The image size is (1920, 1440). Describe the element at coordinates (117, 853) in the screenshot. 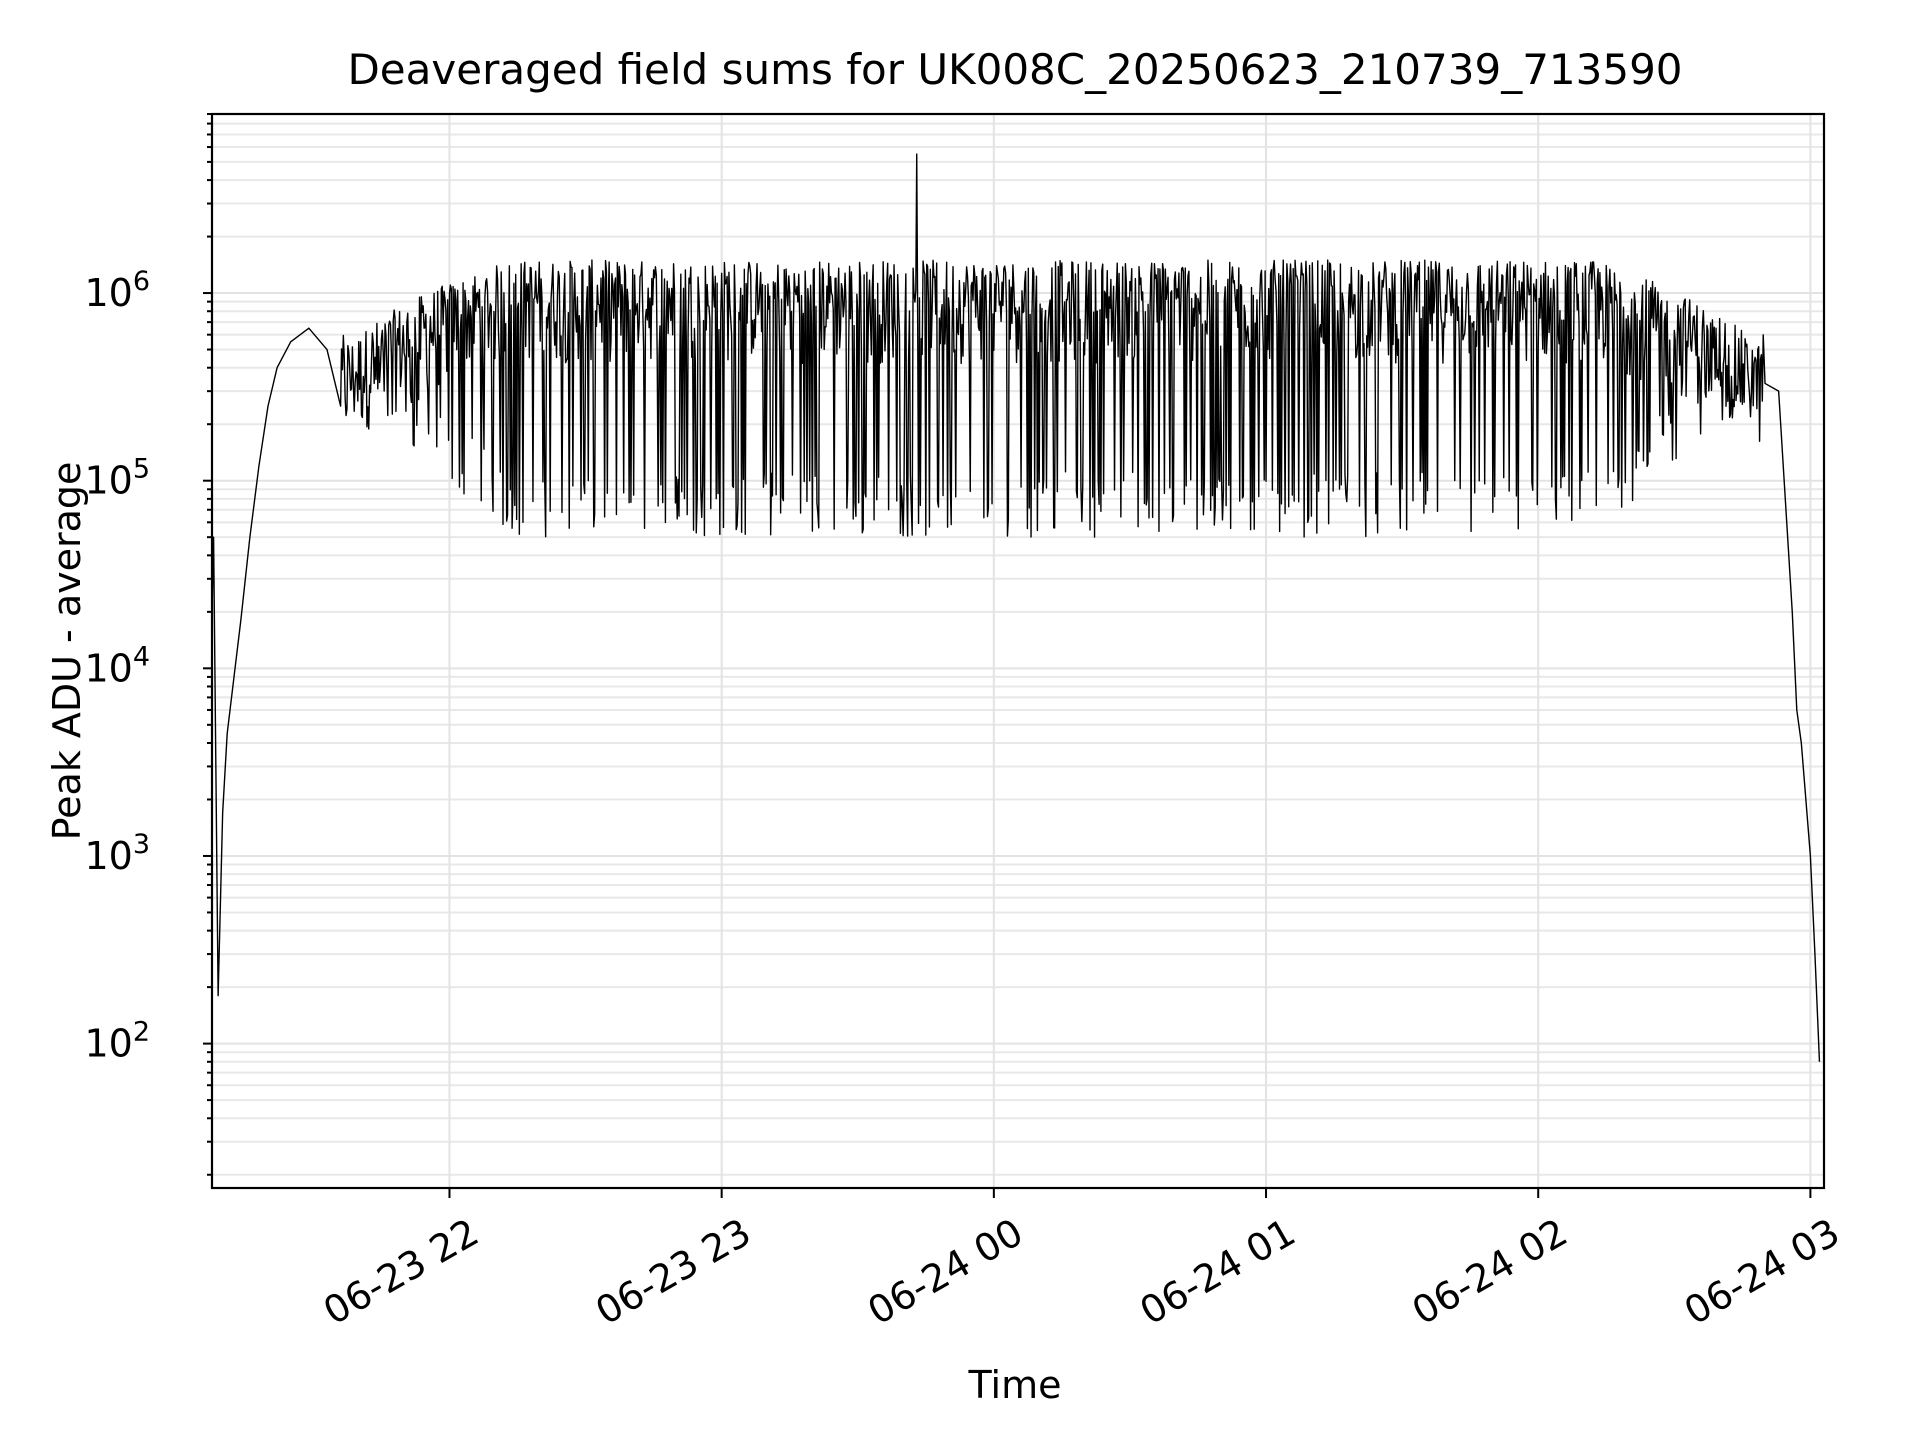

I see `y-tick-label: 103` at that location.